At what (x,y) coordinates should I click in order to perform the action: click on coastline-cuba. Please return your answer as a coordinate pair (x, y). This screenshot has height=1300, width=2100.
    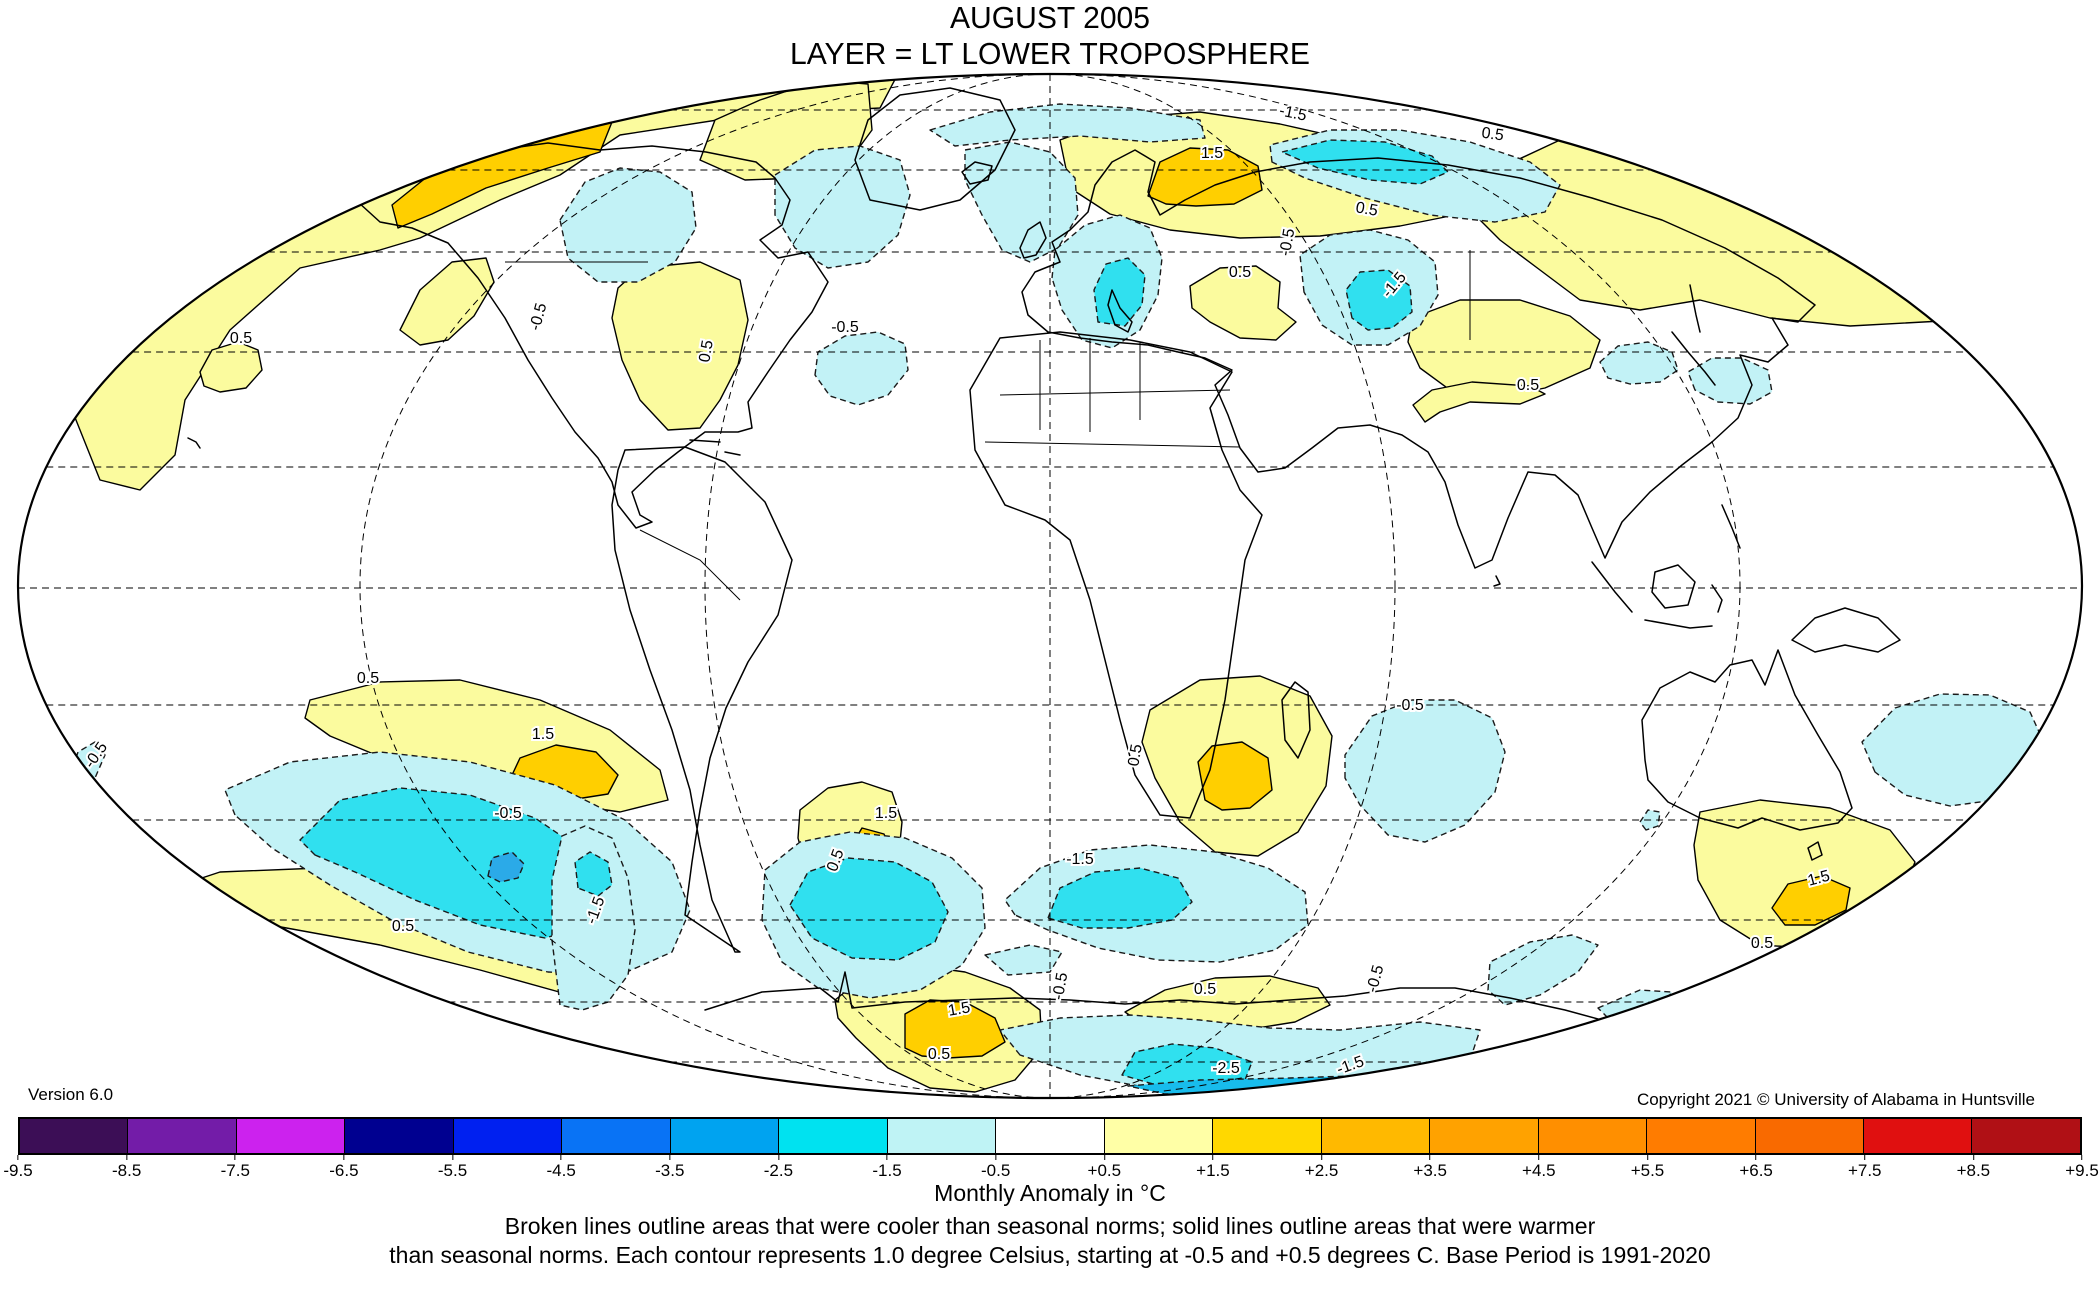
    Looking at the image, I should click on (705, 441).